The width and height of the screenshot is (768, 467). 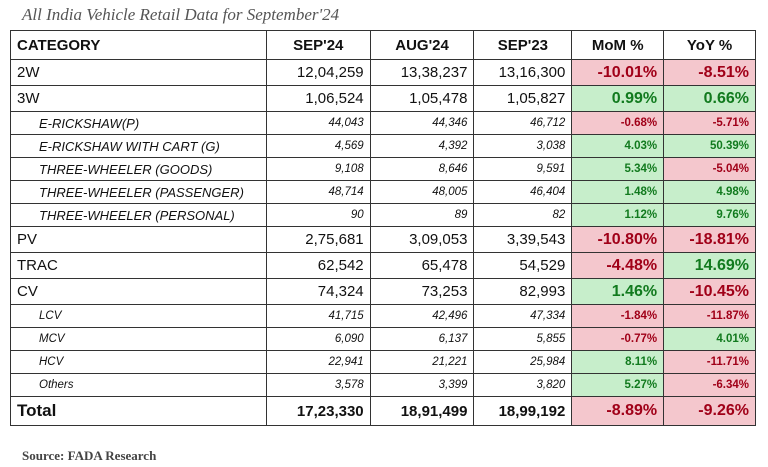 What do you see at coordinates (383, 239) in the screenshot?
I see `category-row: PV 2,75,681 3,09,053 3,39,543 -10.80% -18.81%` at bounding box center [383, 239].